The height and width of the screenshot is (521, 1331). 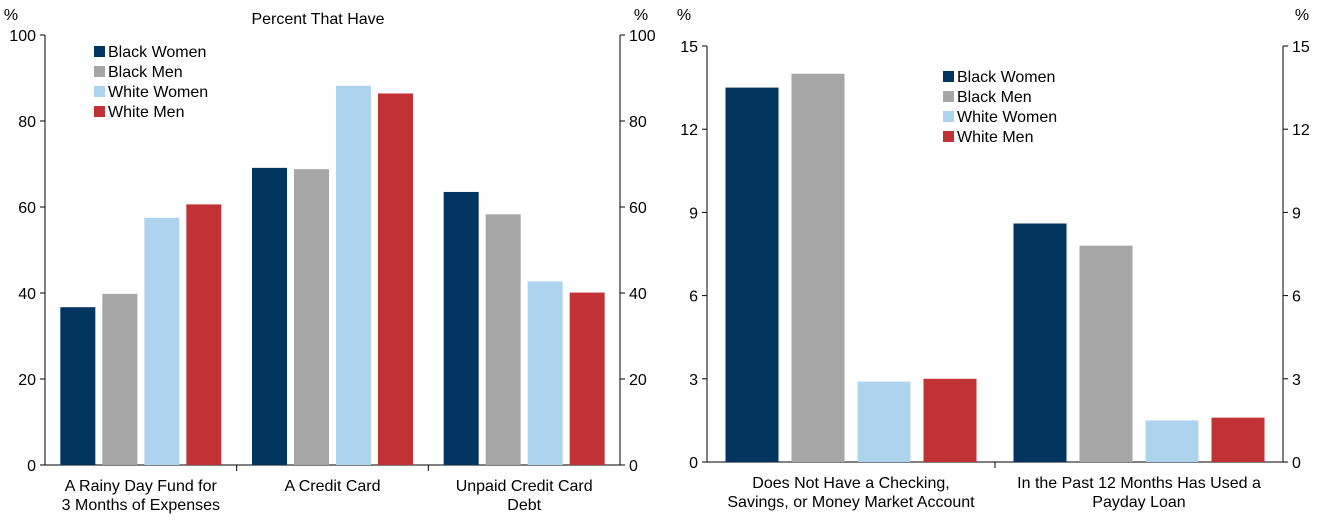 I want to click on chart-title: Percent That Have, so click(x=317, y=19).